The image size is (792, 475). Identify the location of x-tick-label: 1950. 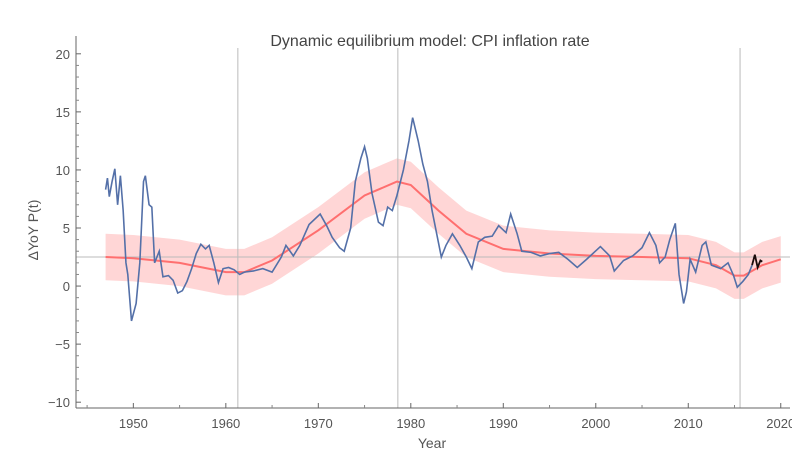
(133, 423).